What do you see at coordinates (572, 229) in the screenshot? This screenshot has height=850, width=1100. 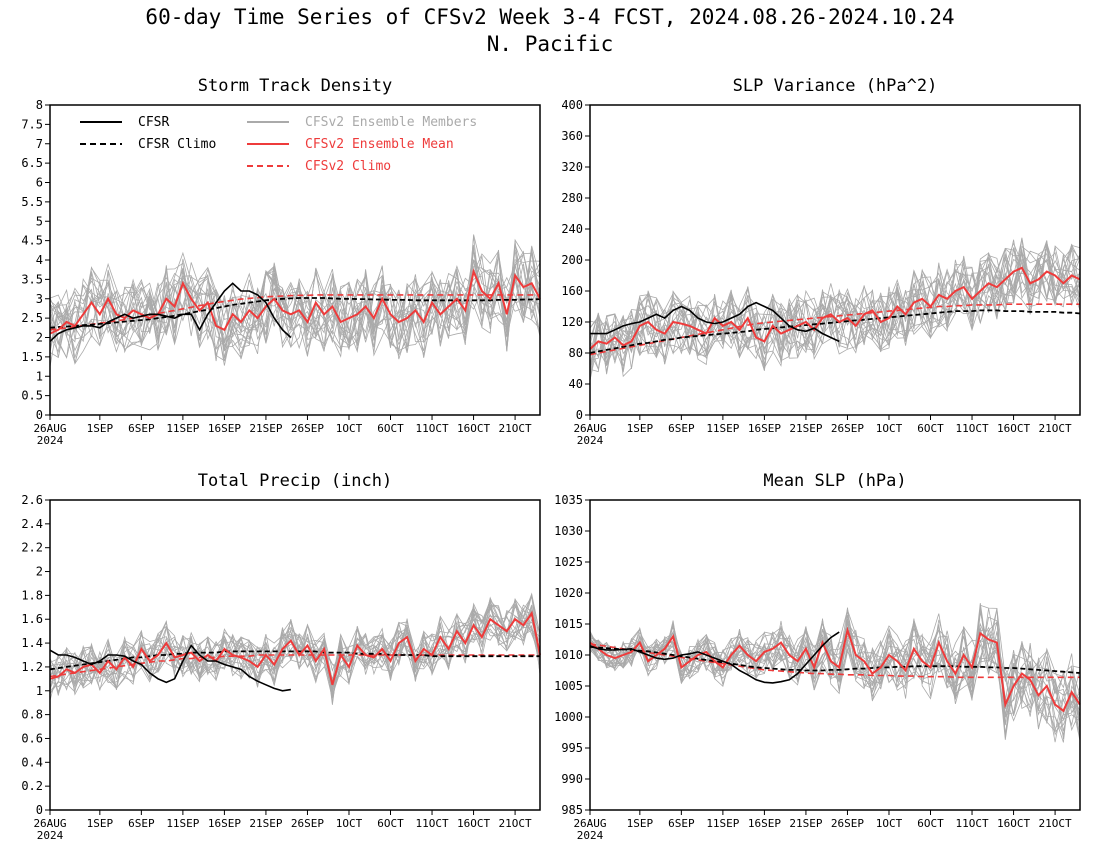 I see `y-tick-label: 240` at bounding box center [572, 229].